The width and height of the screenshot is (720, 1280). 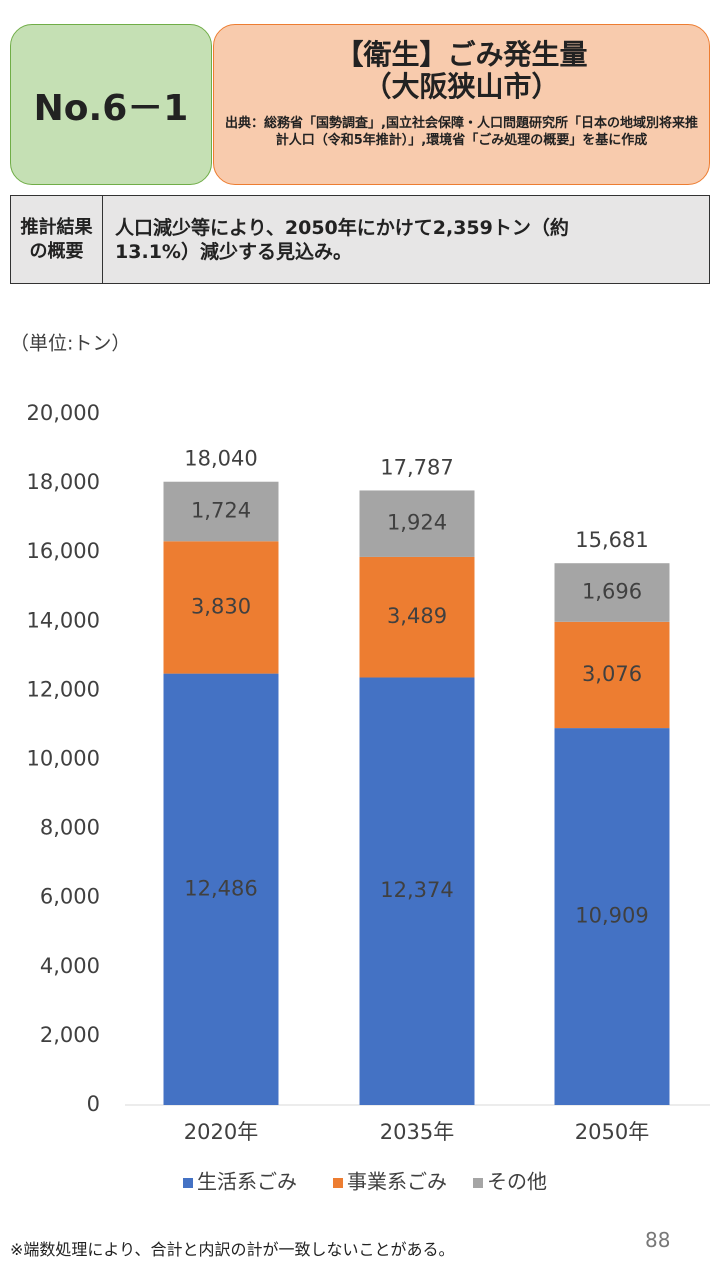 I want to click on y-tick-label: 10,000, so click(x=63, y=759).